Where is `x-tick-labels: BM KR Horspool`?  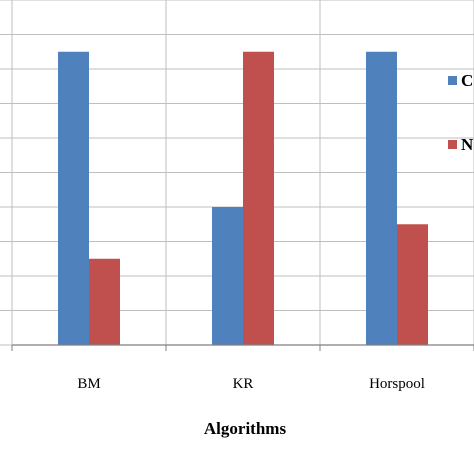
x-tick-labels: BM KR Horspool is located at coordinates (251, 384).